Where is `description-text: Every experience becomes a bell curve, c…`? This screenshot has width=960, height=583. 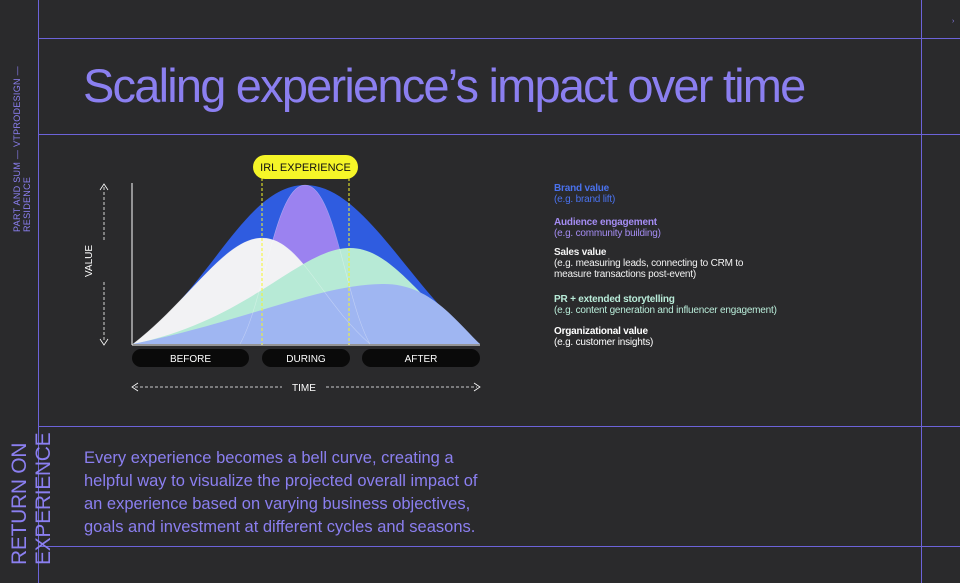 description-text: Every experience becomes a bell curve, c… is located at coordinates (281, 492).